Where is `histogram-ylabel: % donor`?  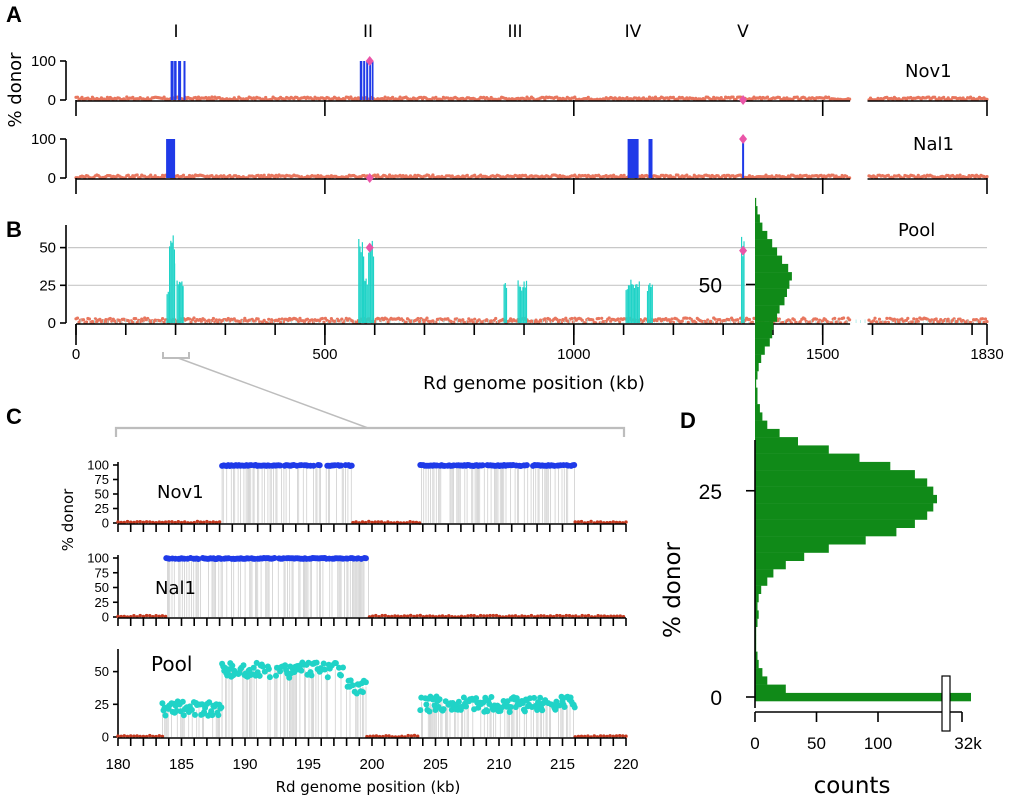
histogram-ylabel: % donor is located at coordinates (673, 589).